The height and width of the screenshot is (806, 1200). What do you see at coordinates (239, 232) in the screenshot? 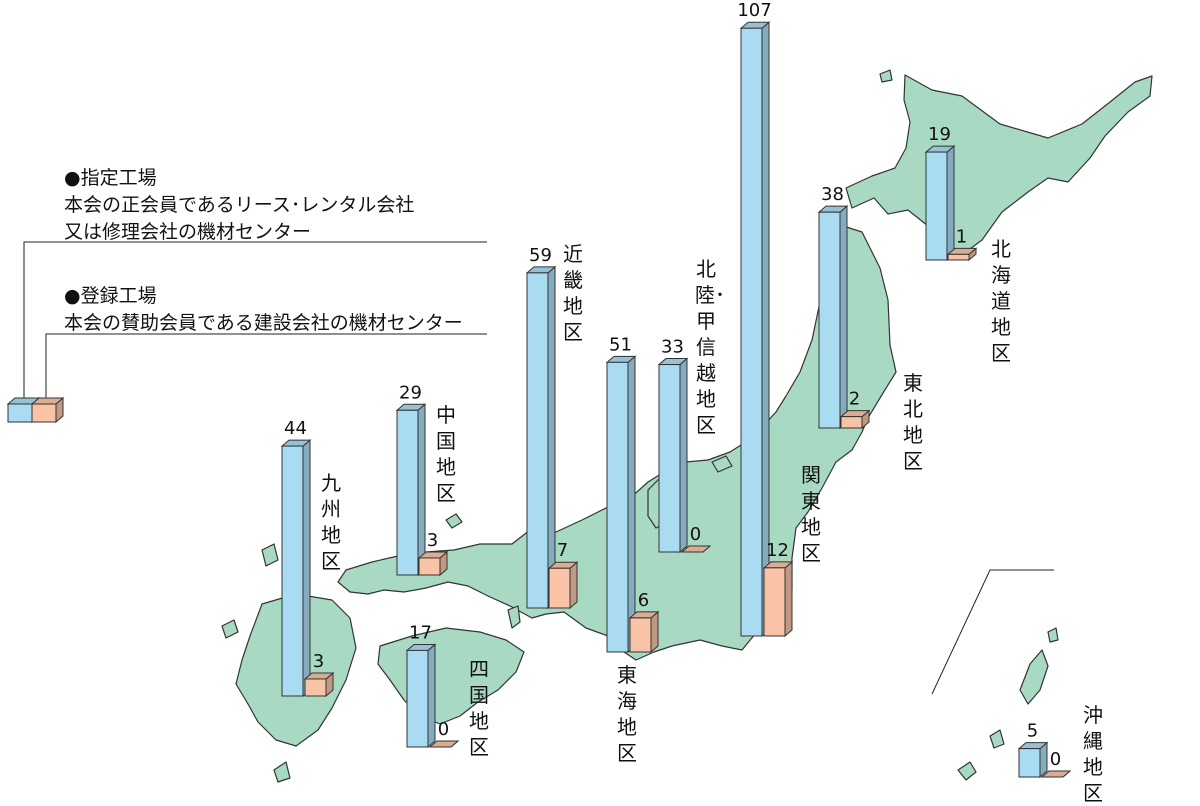
I see `designated-legend-desc2: 又は修理会社の機材センター` at bounding box center [239, 232].